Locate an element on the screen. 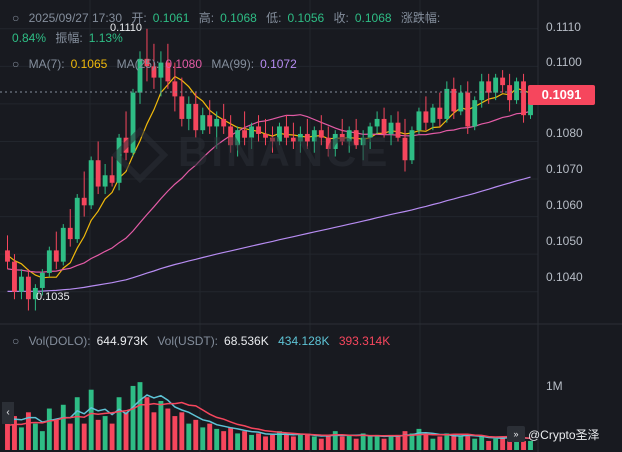 The width and height of the screenshot is (622, 452). price-tick-3: 0.1080 is located at coordinates (564, 133).